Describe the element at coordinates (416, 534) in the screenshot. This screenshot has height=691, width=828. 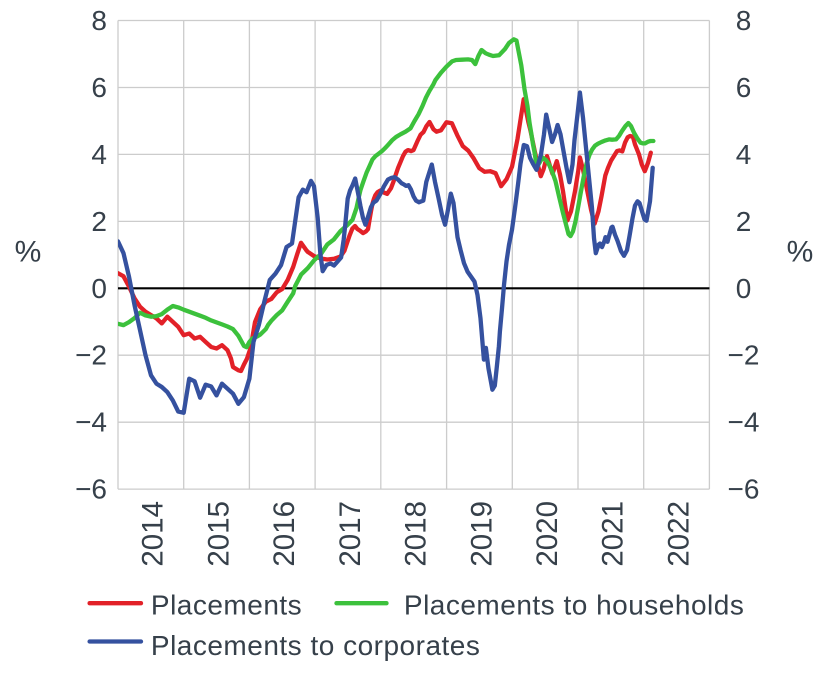
I see `svg-text: 2018` at that location.